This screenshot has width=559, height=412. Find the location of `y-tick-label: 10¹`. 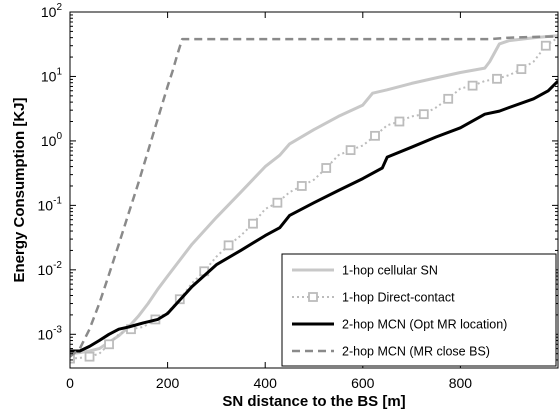

y-tick-label: 10¹ is located at coordinates (52, 75).